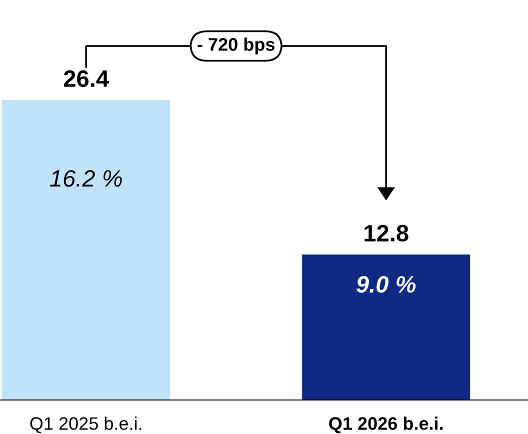  Describe the element at coordinates (86, 425) in the screenshot. I see `x-tick-label: Q1 2025 b.e.i.` at that location.